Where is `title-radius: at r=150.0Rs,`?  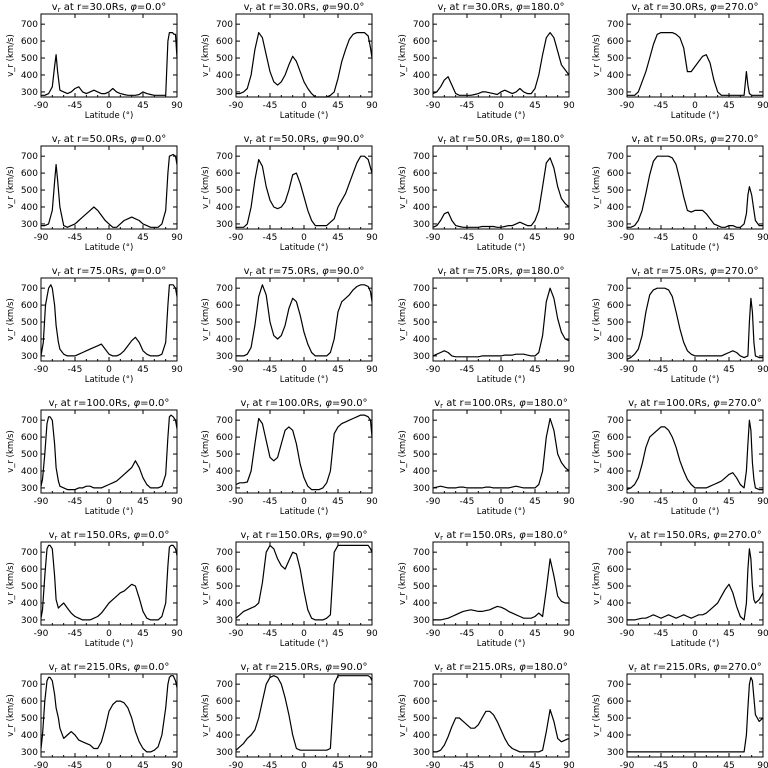 title-radius: at r=150.0Rs, is located at coordinates (95, 535).